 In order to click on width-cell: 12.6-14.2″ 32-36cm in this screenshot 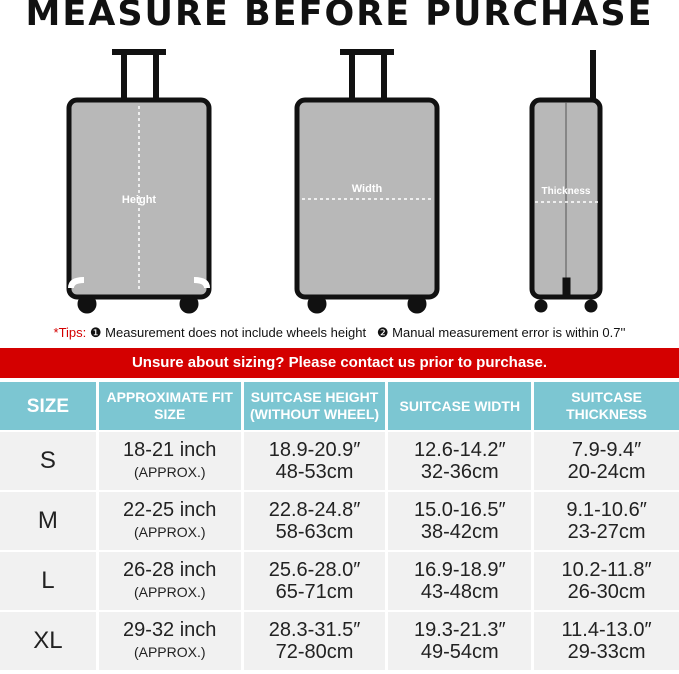, I will do `click(460, 461)`.